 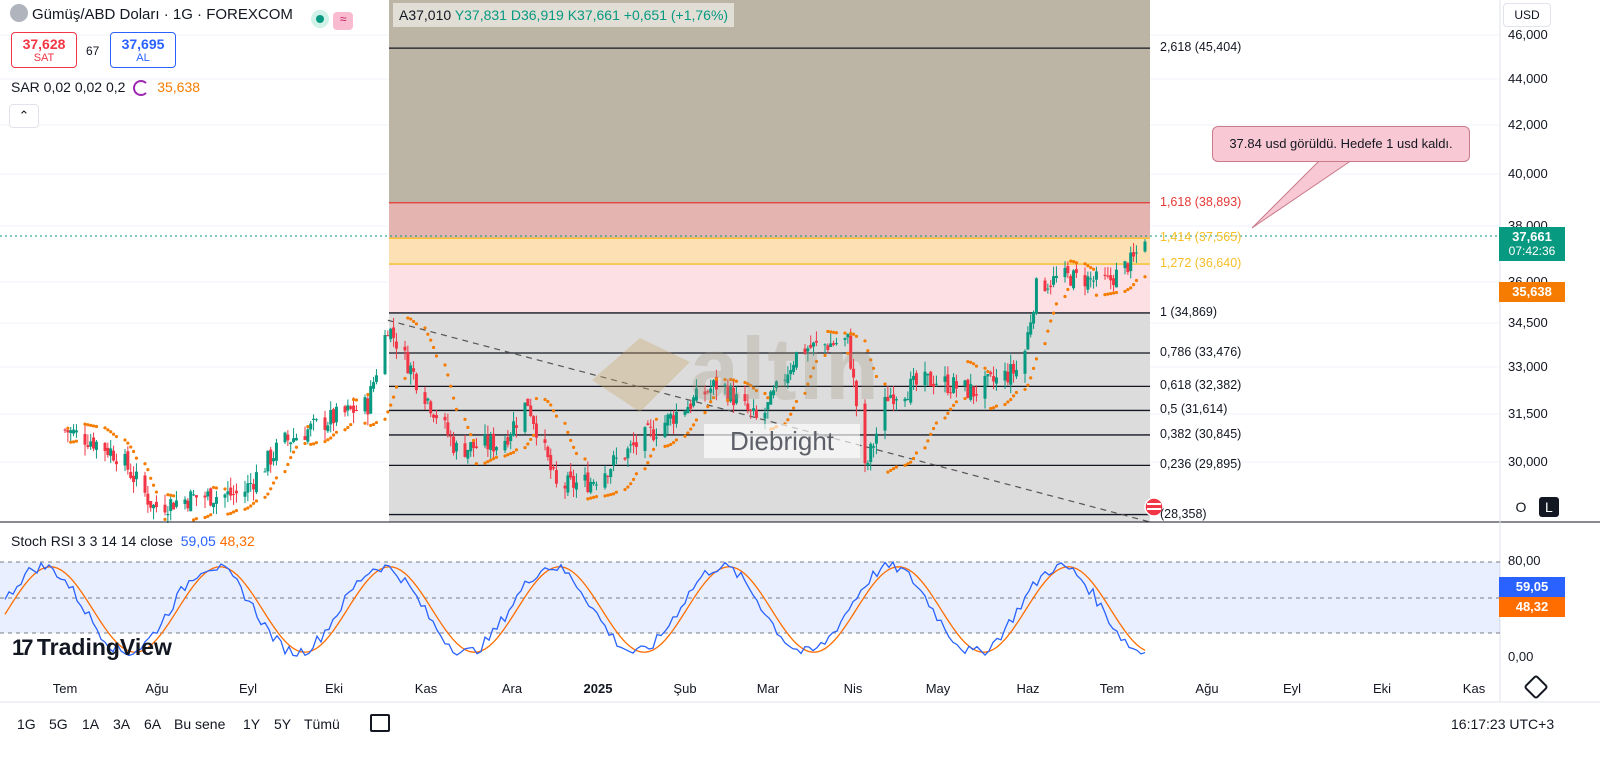 What do you see at coordinates (200, 724) in the screenshot?
I see `timeframe-button: Bu sene` at bounding box center [200, 724].